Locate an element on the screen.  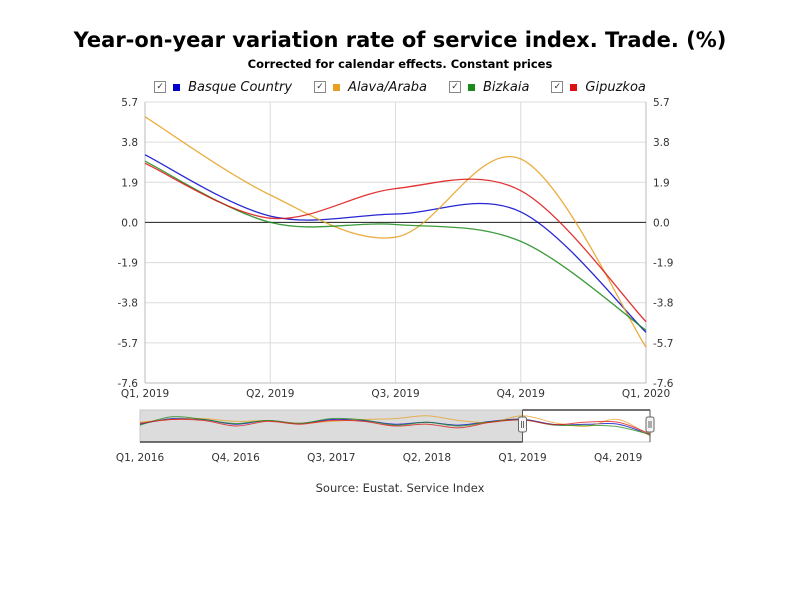
y-tick-label-left: 1.9 is located at coordinates (129, 183).